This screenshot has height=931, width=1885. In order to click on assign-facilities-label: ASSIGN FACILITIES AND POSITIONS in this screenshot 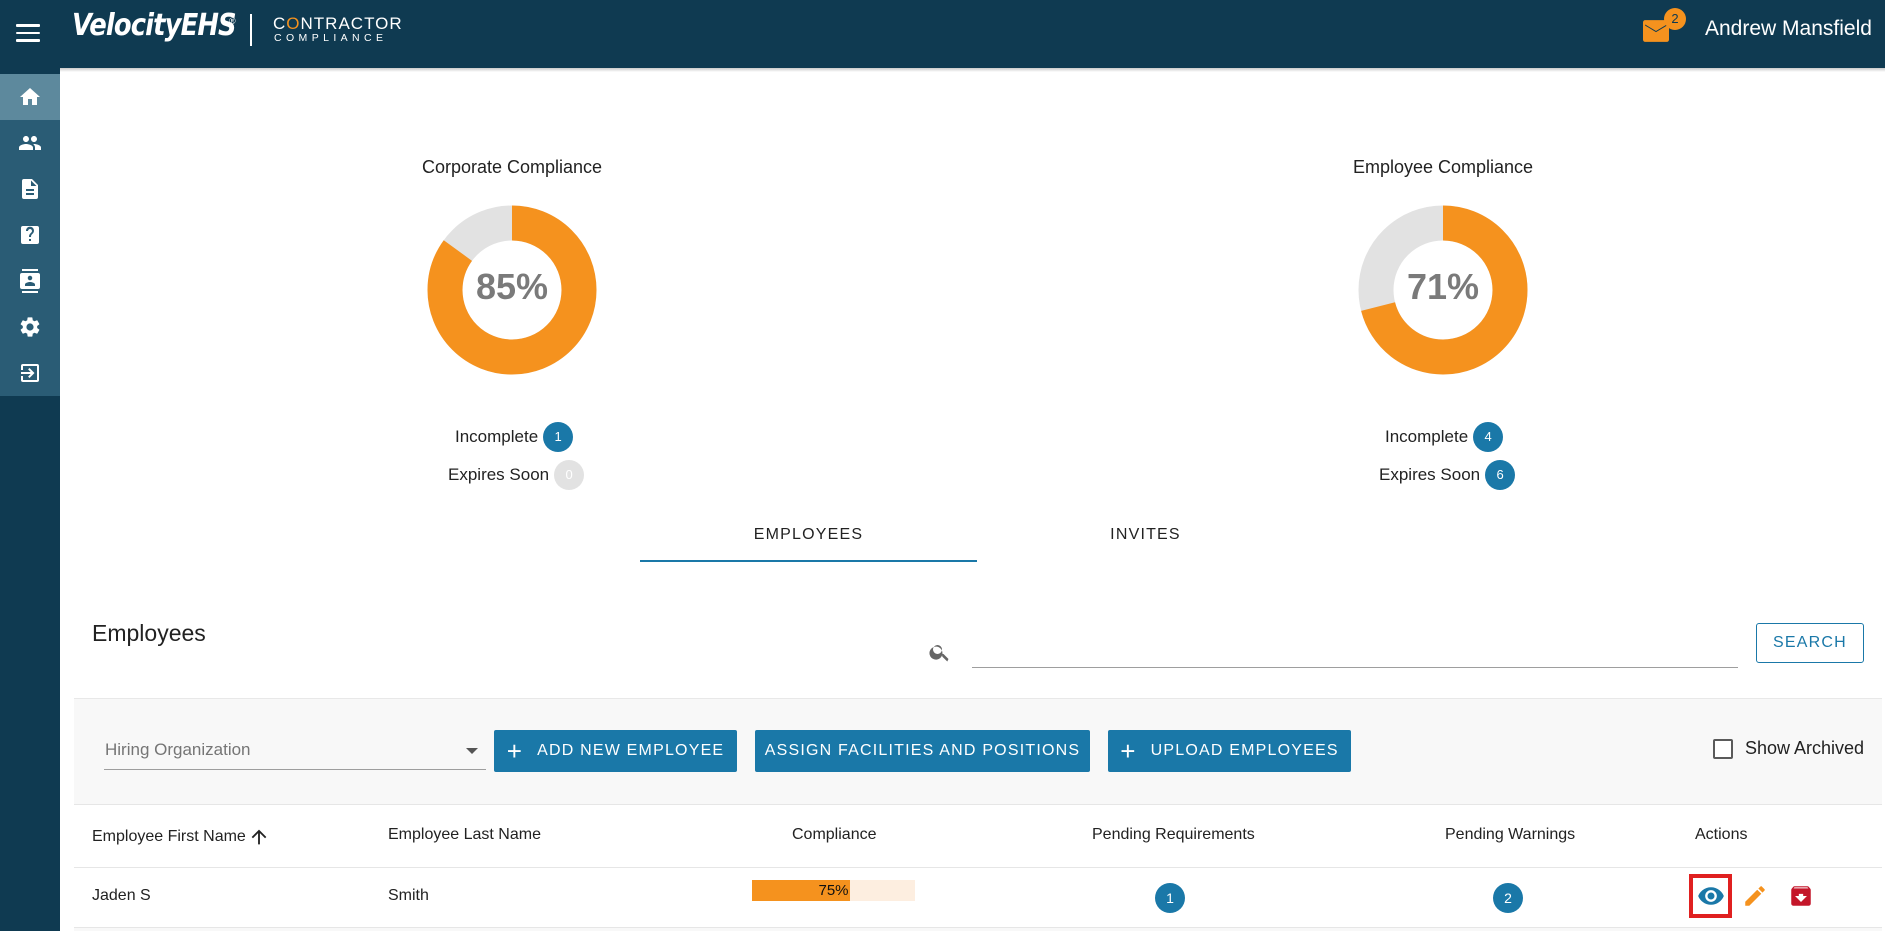, I will do `click(922, 750)`.